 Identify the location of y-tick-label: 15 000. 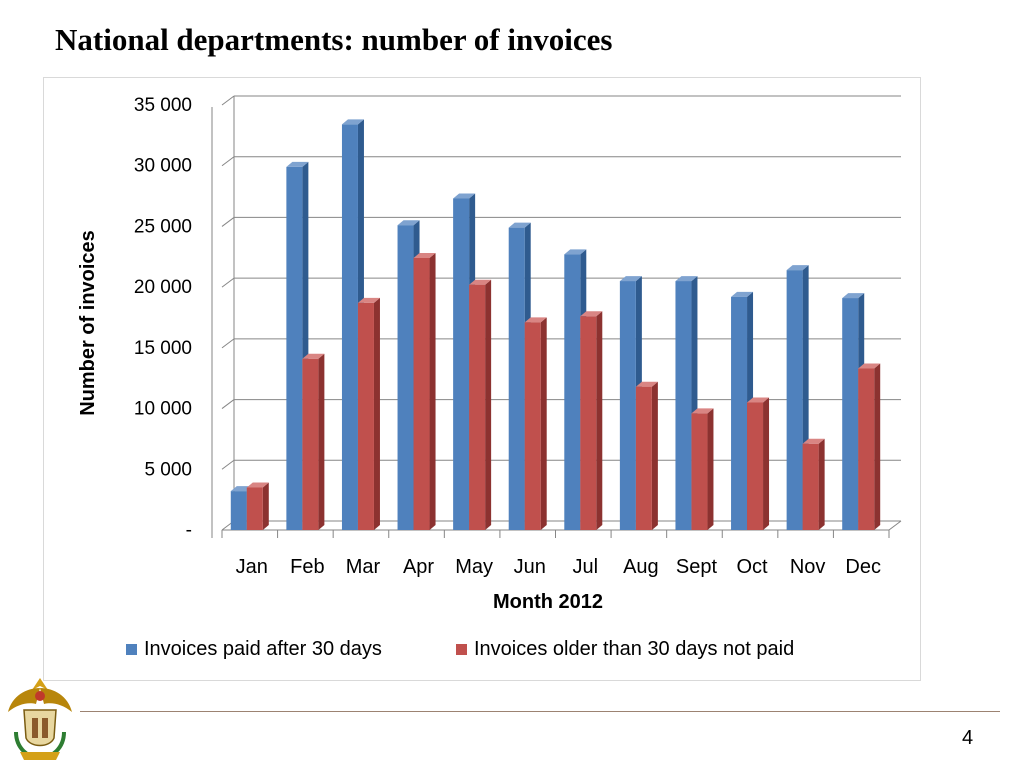
(163, 348).